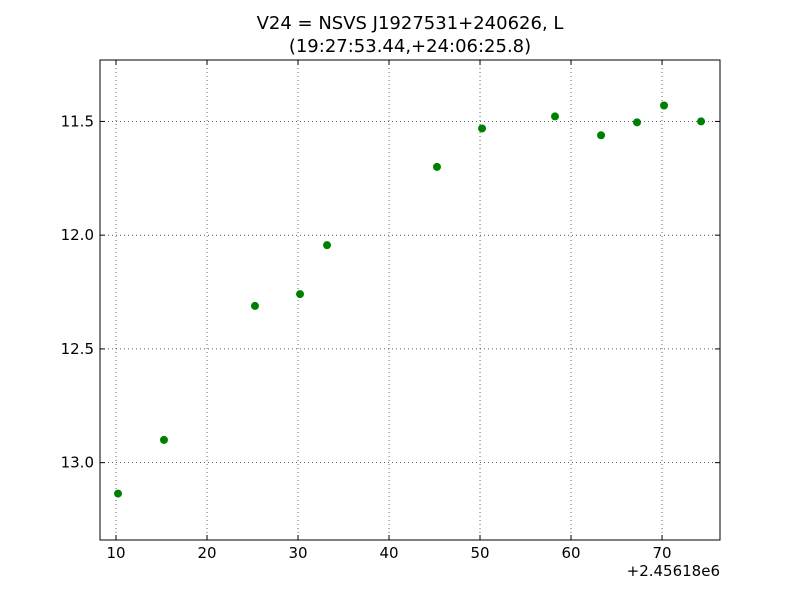 Image resolution: width=800 pixels, height=600 pixels. Describe the element at coordinates (410, 23) in the screenshot. I see `chart-title: V24 = NSVS J1927531+240626, L` at that location.